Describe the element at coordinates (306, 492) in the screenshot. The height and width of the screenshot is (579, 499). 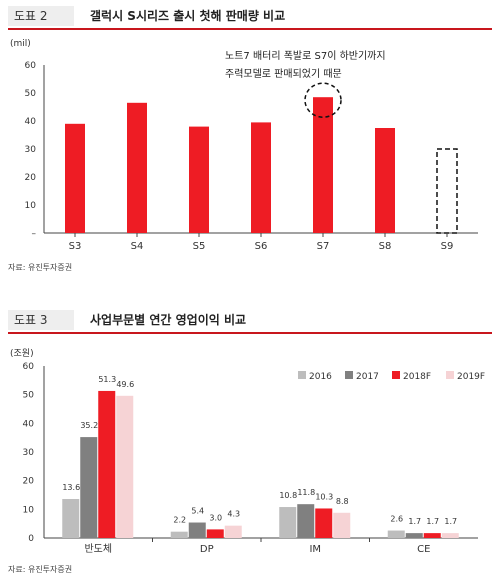
I see `data-label: 11.8` at that location.